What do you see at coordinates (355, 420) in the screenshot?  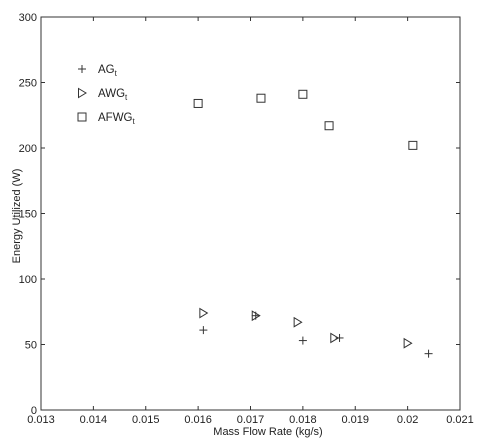 I see `x-tick-label: 0.019` at bounding box center [355, 420].